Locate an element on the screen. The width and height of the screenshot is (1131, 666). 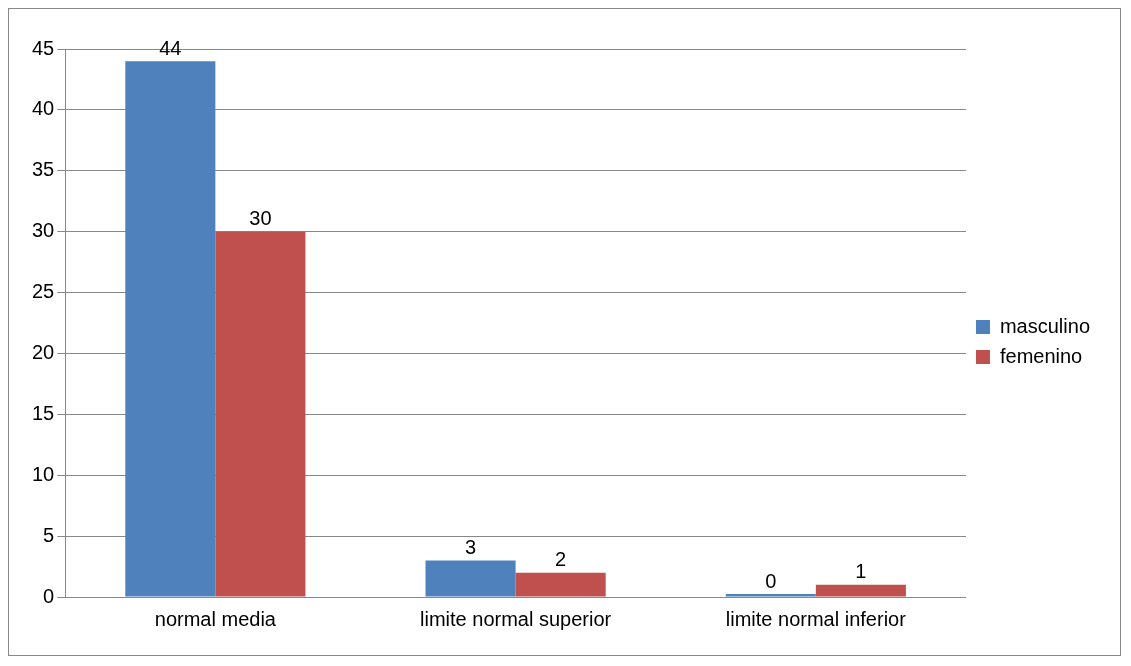
y-tick-label: 10 is located at coordinates (43, 473).